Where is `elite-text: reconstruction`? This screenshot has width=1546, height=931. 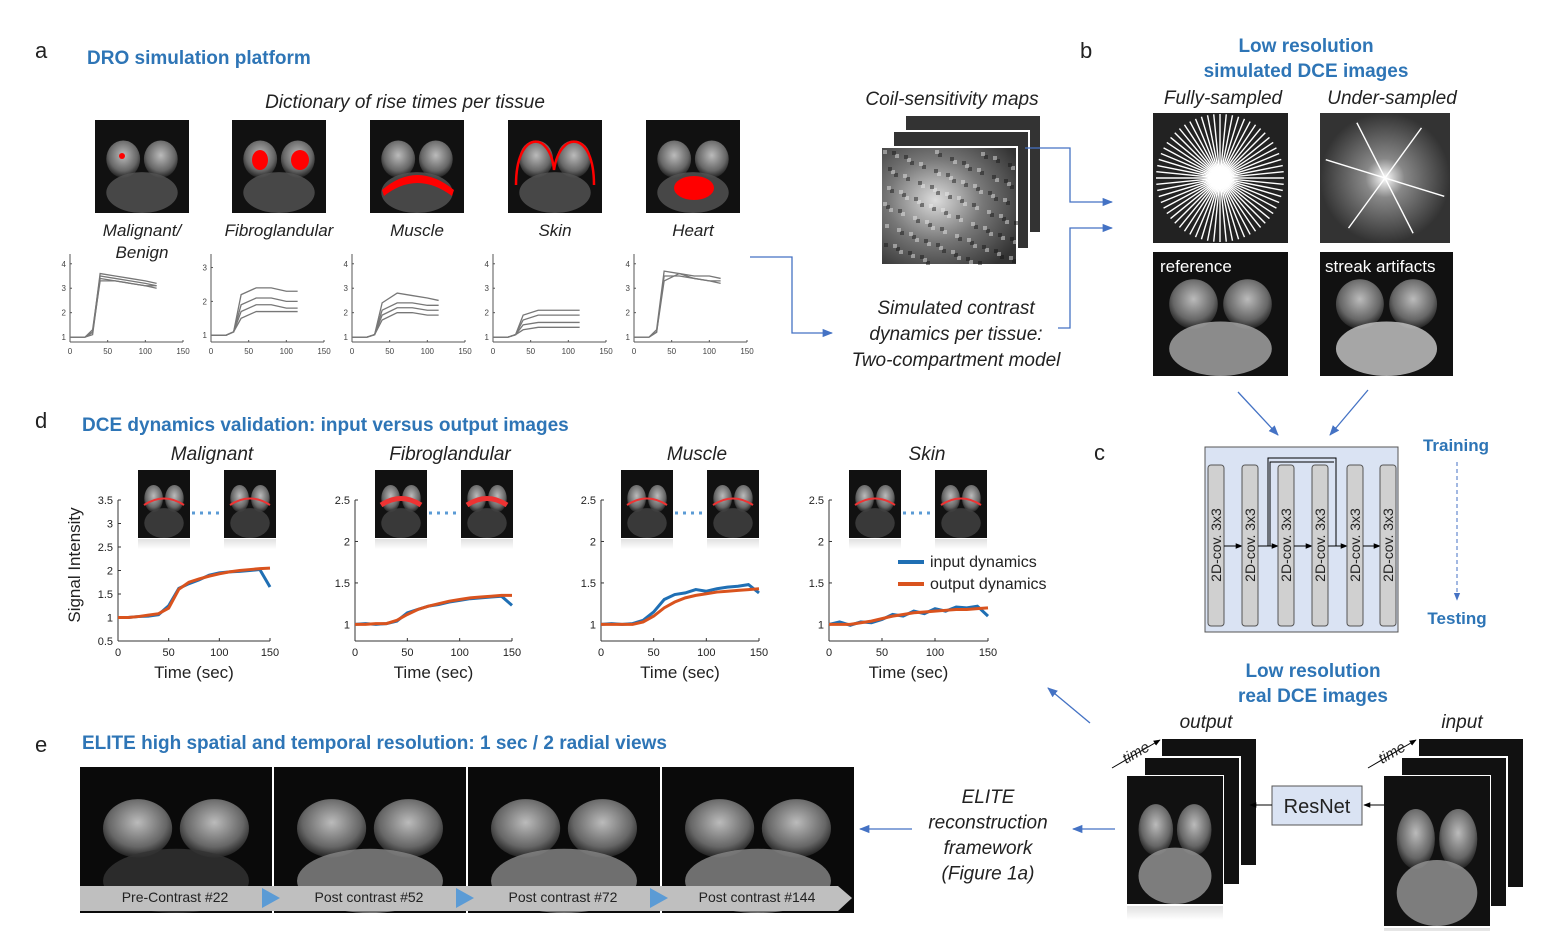 elite-text: reconstruction is located at coordinates (987, 823).